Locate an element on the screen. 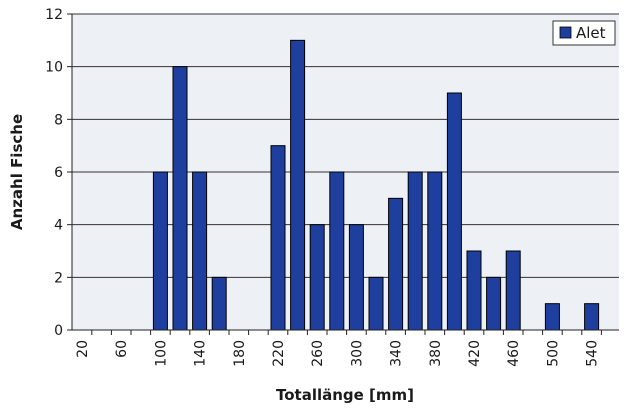 The width and height of the screenshot is (627, 410). y-tick-label-4: 4 is located at coordinates (58, 226).